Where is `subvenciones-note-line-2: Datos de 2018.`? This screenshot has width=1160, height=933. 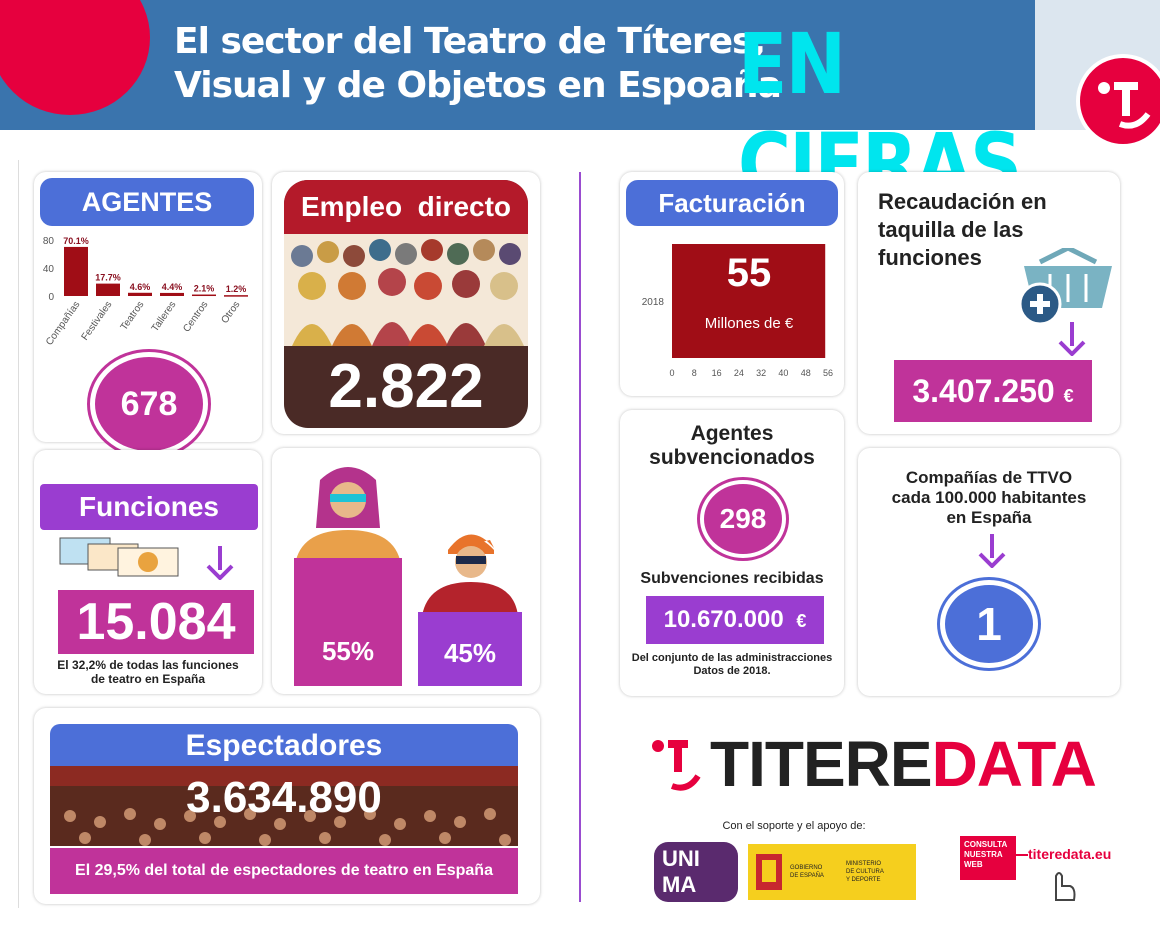 subvenciones-note-line-2: Datos de 2018. is located at coordinates (732, 671).